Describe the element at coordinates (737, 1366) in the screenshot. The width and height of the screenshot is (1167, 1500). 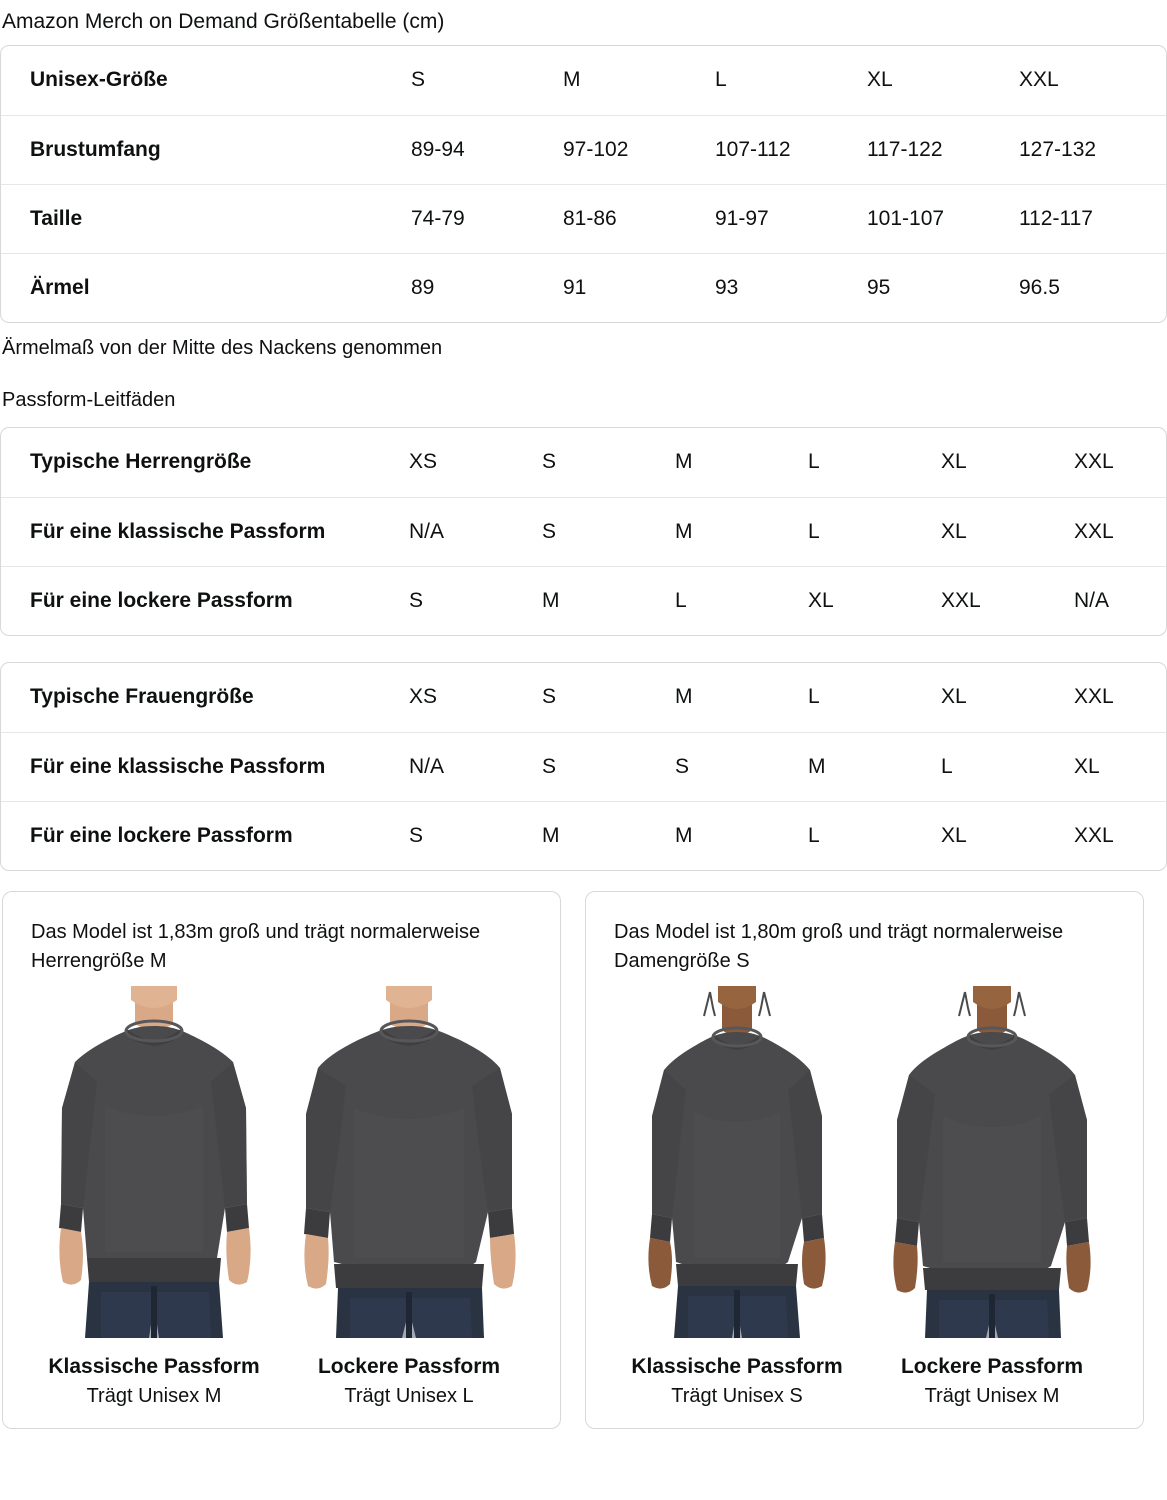
I see `female-classic-fit-label: Klassische Passform` at that location.